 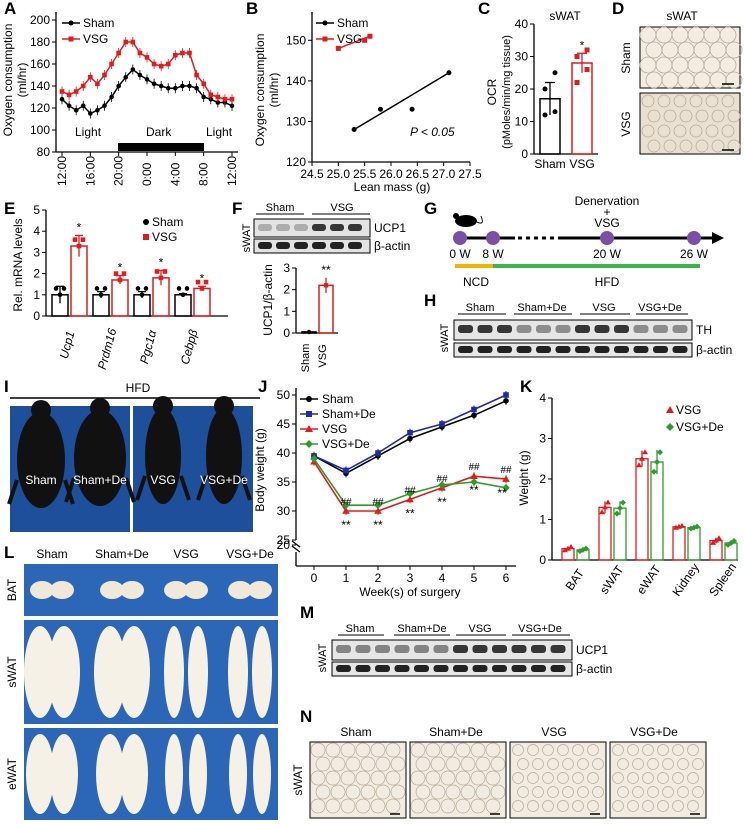 What do you see at coordinates (309, 399) in the screenshot?
I see `j-legend-sham-marker` at bounding box center [309, 399].